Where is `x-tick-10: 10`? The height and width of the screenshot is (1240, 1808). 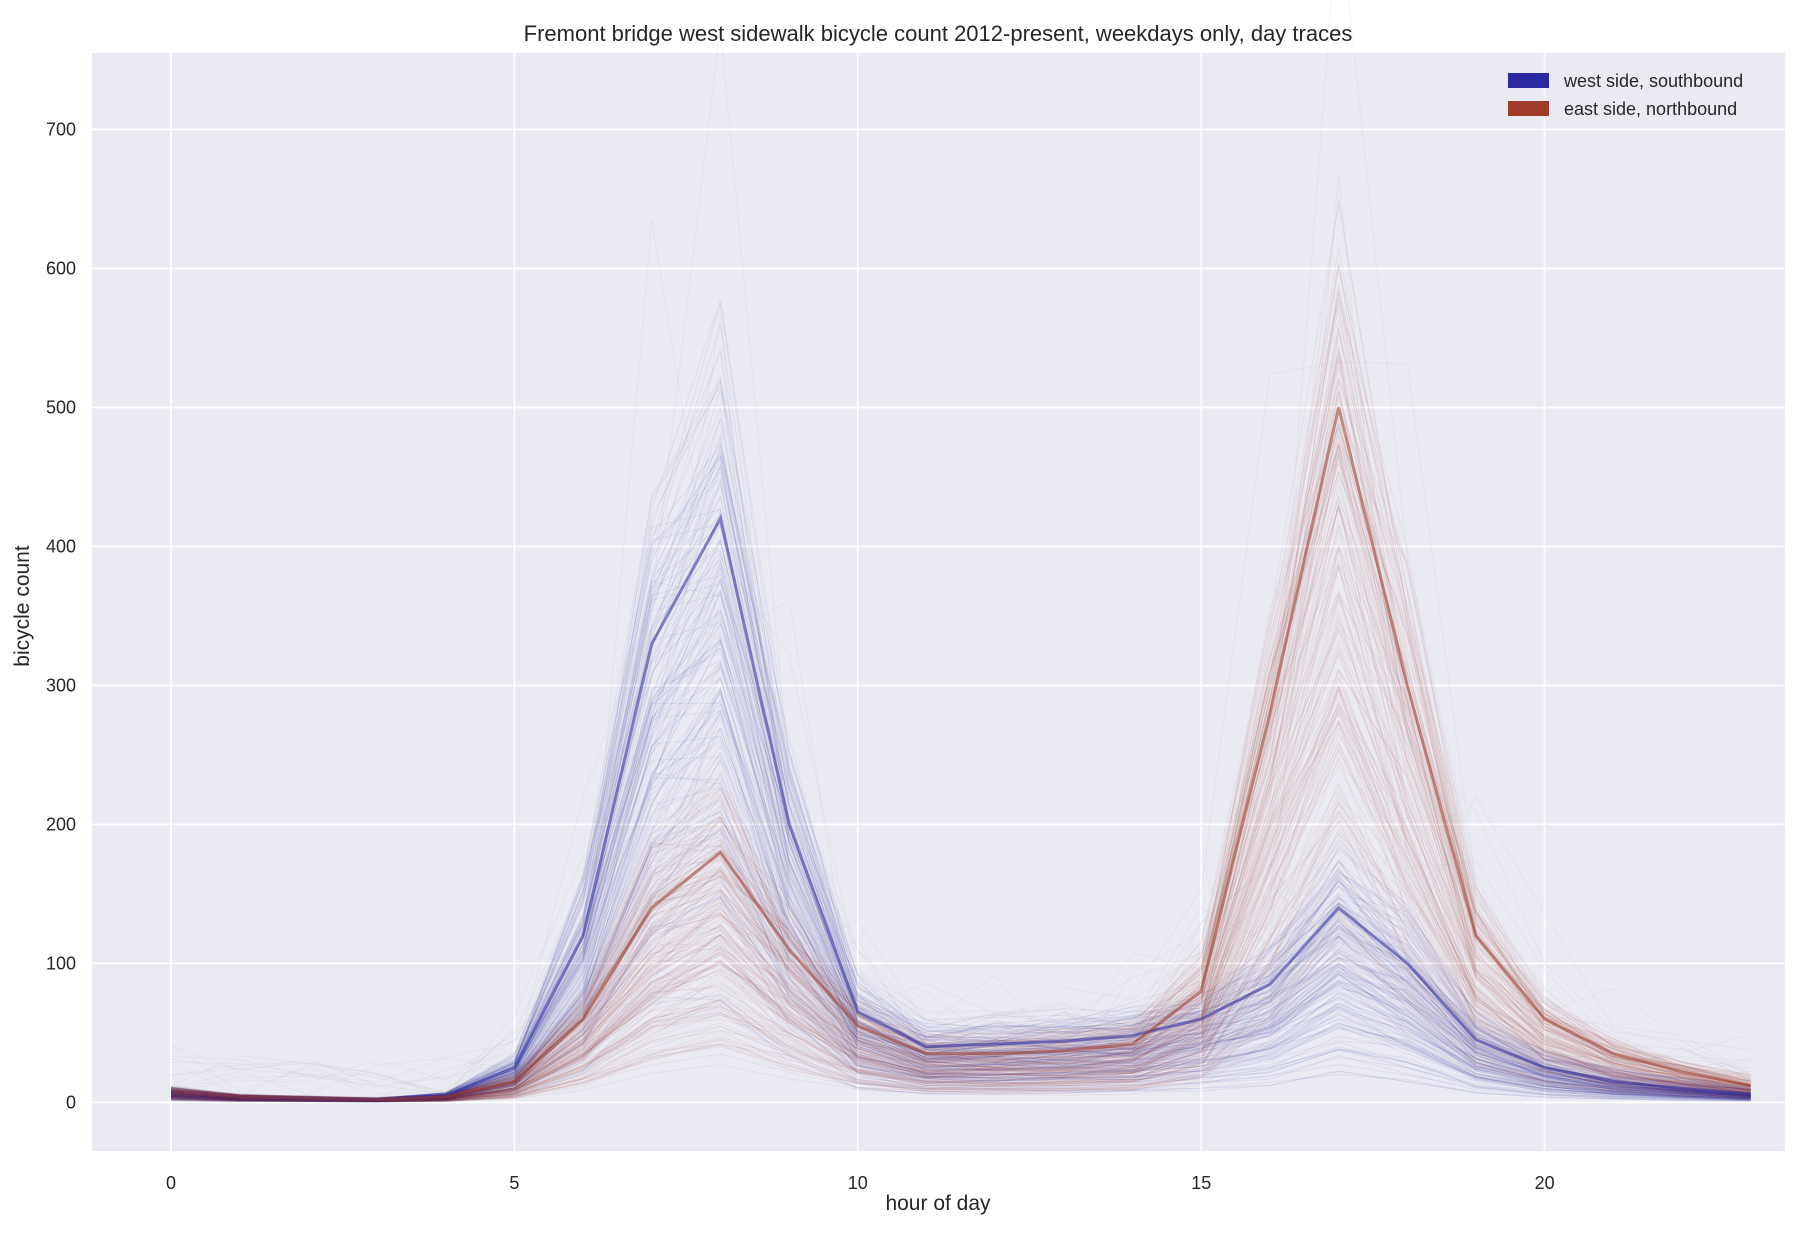 x-tick-10: 10 is located at coordinates (858, 1183).